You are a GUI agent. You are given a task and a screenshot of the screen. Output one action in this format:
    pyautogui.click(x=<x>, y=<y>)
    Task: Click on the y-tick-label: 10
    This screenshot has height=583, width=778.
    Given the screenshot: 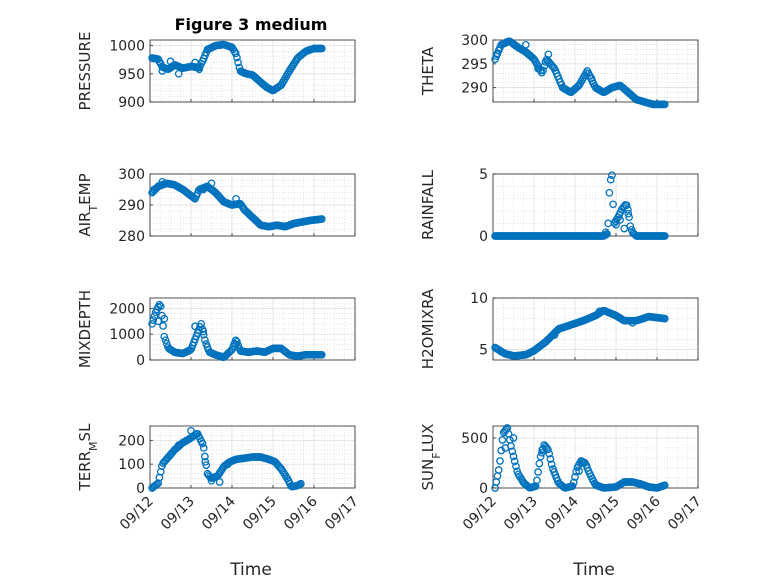 What is the action you would take?
    pyautogui.click(x=479, y=299)
    